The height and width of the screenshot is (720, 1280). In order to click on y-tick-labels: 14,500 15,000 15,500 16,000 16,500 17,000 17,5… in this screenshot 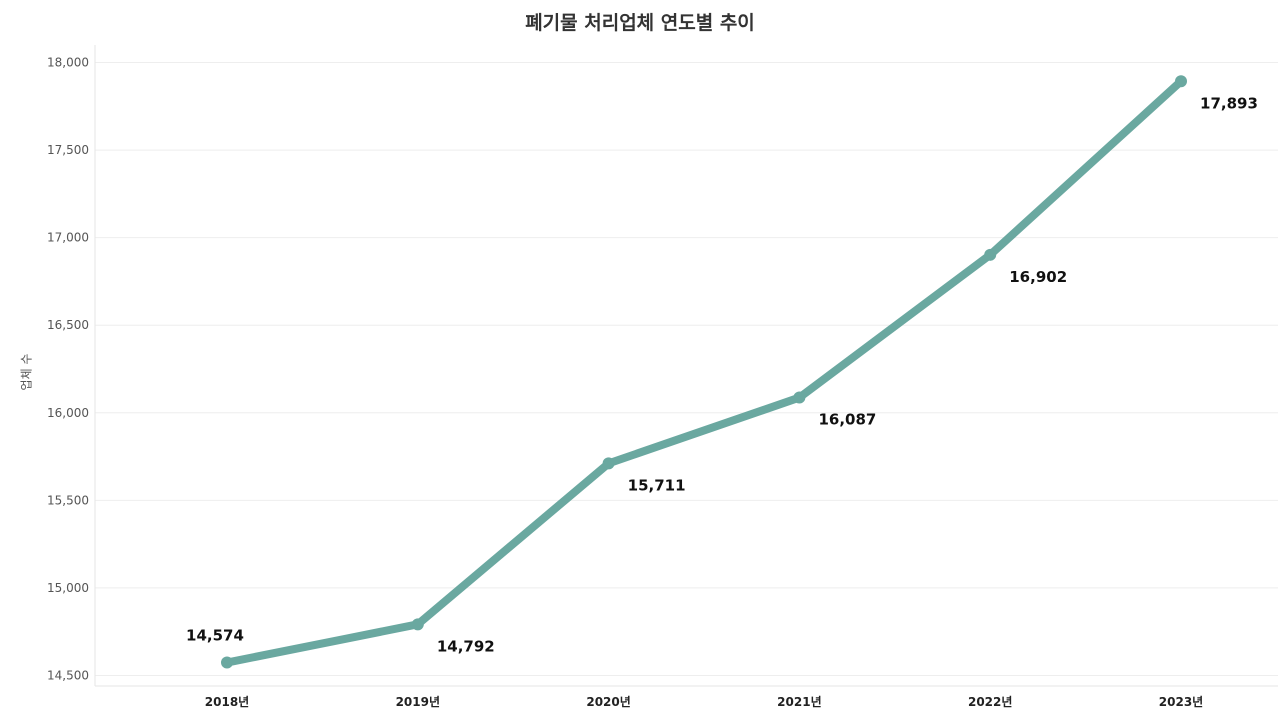, I will do `click(68, 369)`.